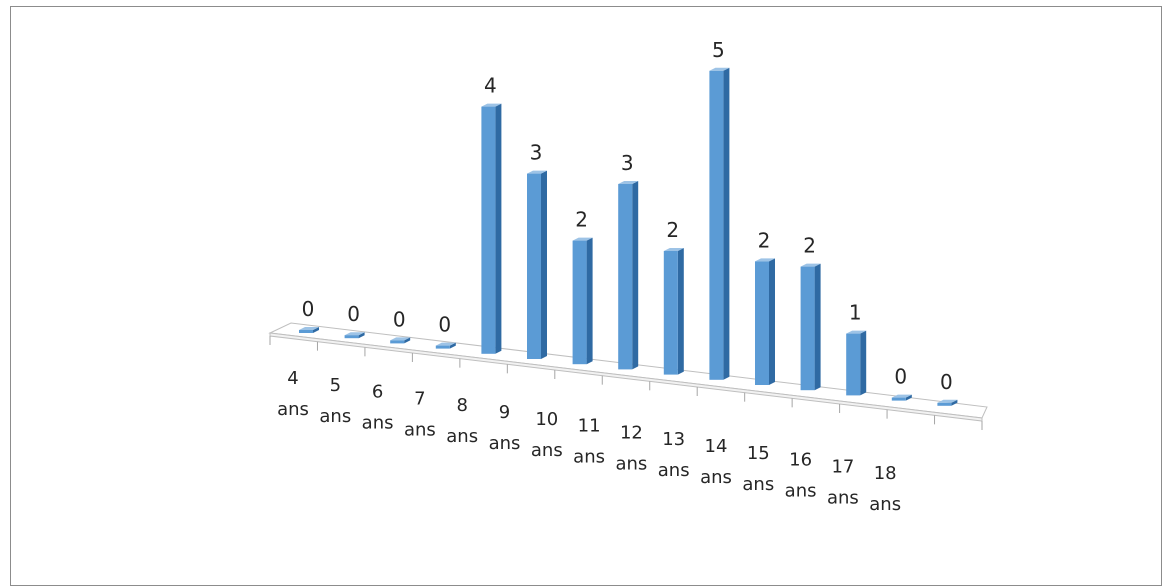  Describe the element at coordinates (589, 426) in the screenshot. I see `category-label-number: 11` at that location.